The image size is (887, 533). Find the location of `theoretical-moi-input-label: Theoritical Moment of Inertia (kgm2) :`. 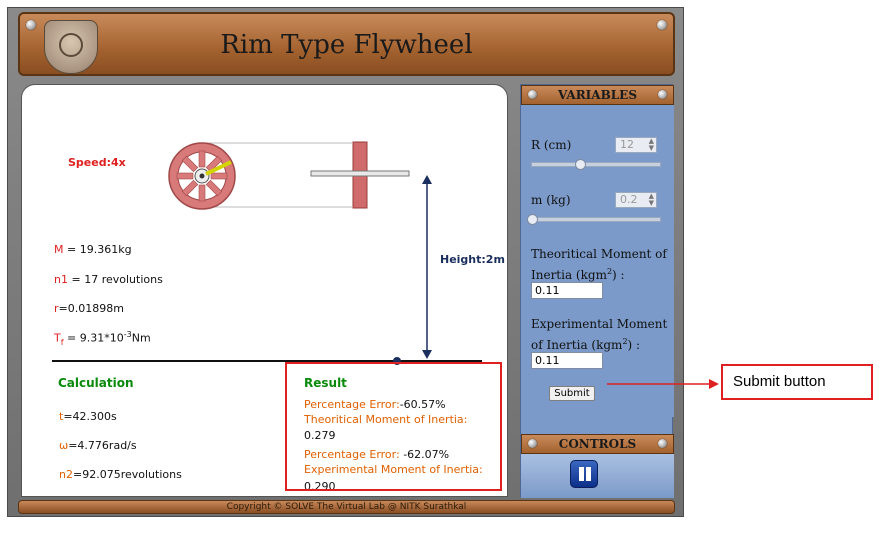

theoretical-moi-input-label: Theoritical Moment of Inertia (kgm2) : is located at coordinates (599, 264).